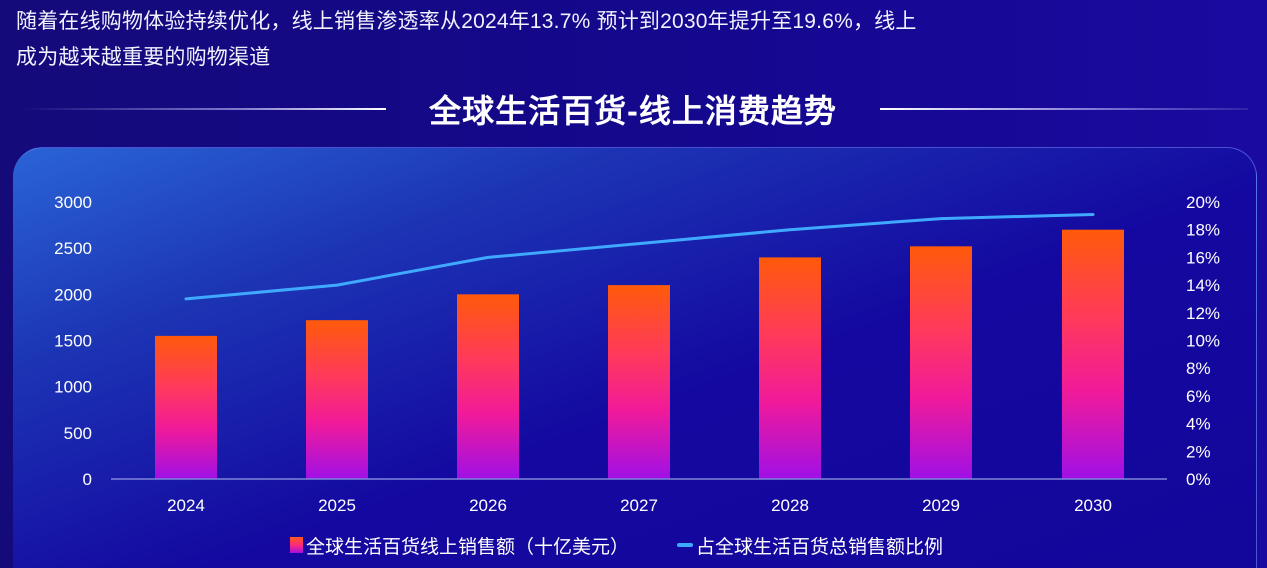 The height and width of the screenshot is (568, 1267). Describe the element at coordinates (337, 399) in the screenshot. I see `bar-2025` at that location.